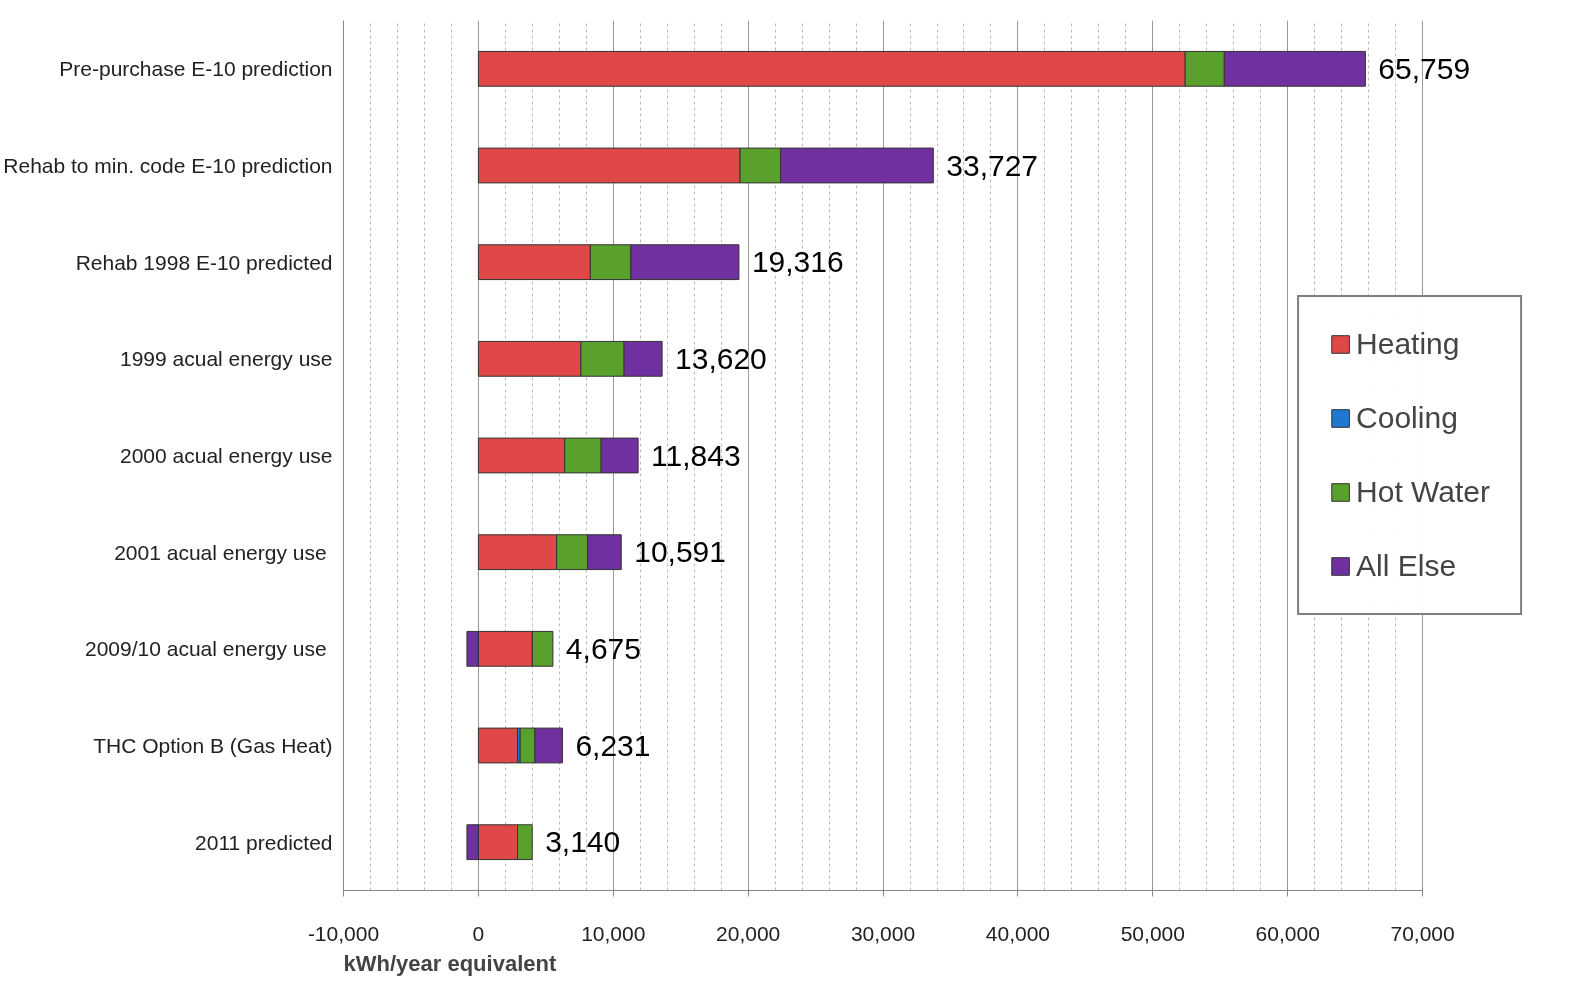  Describe the element at coordinates (497, 745) in the screenshot. I see `bar` at that location.